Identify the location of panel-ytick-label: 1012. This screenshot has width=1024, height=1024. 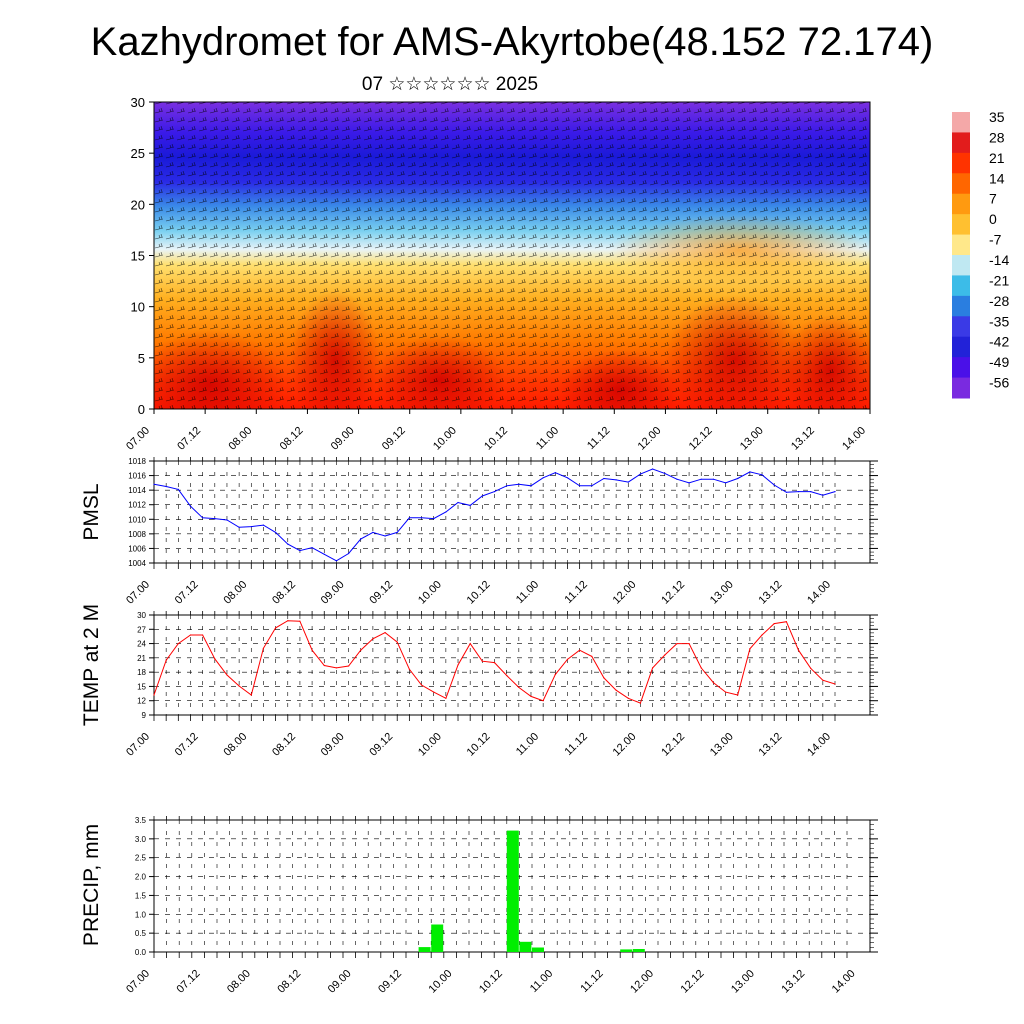
(137, 505).